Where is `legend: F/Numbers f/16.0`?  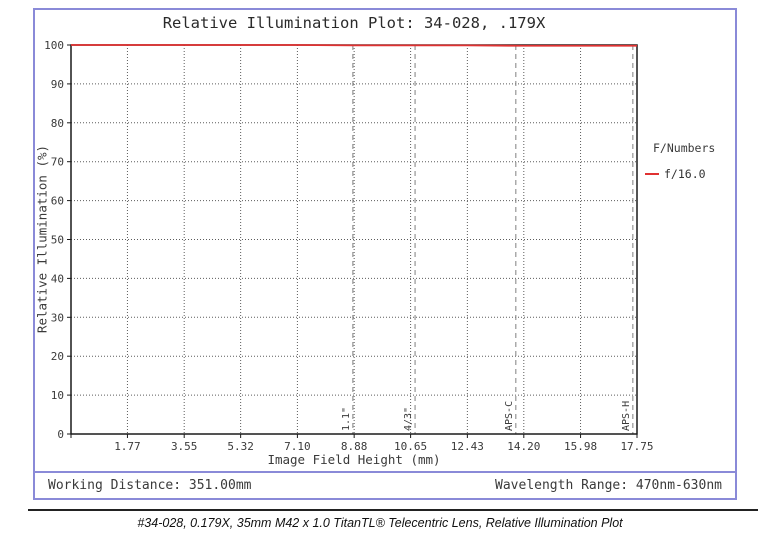 legend: F/Numbers f/16.0 is located at coordinates (680, 161).